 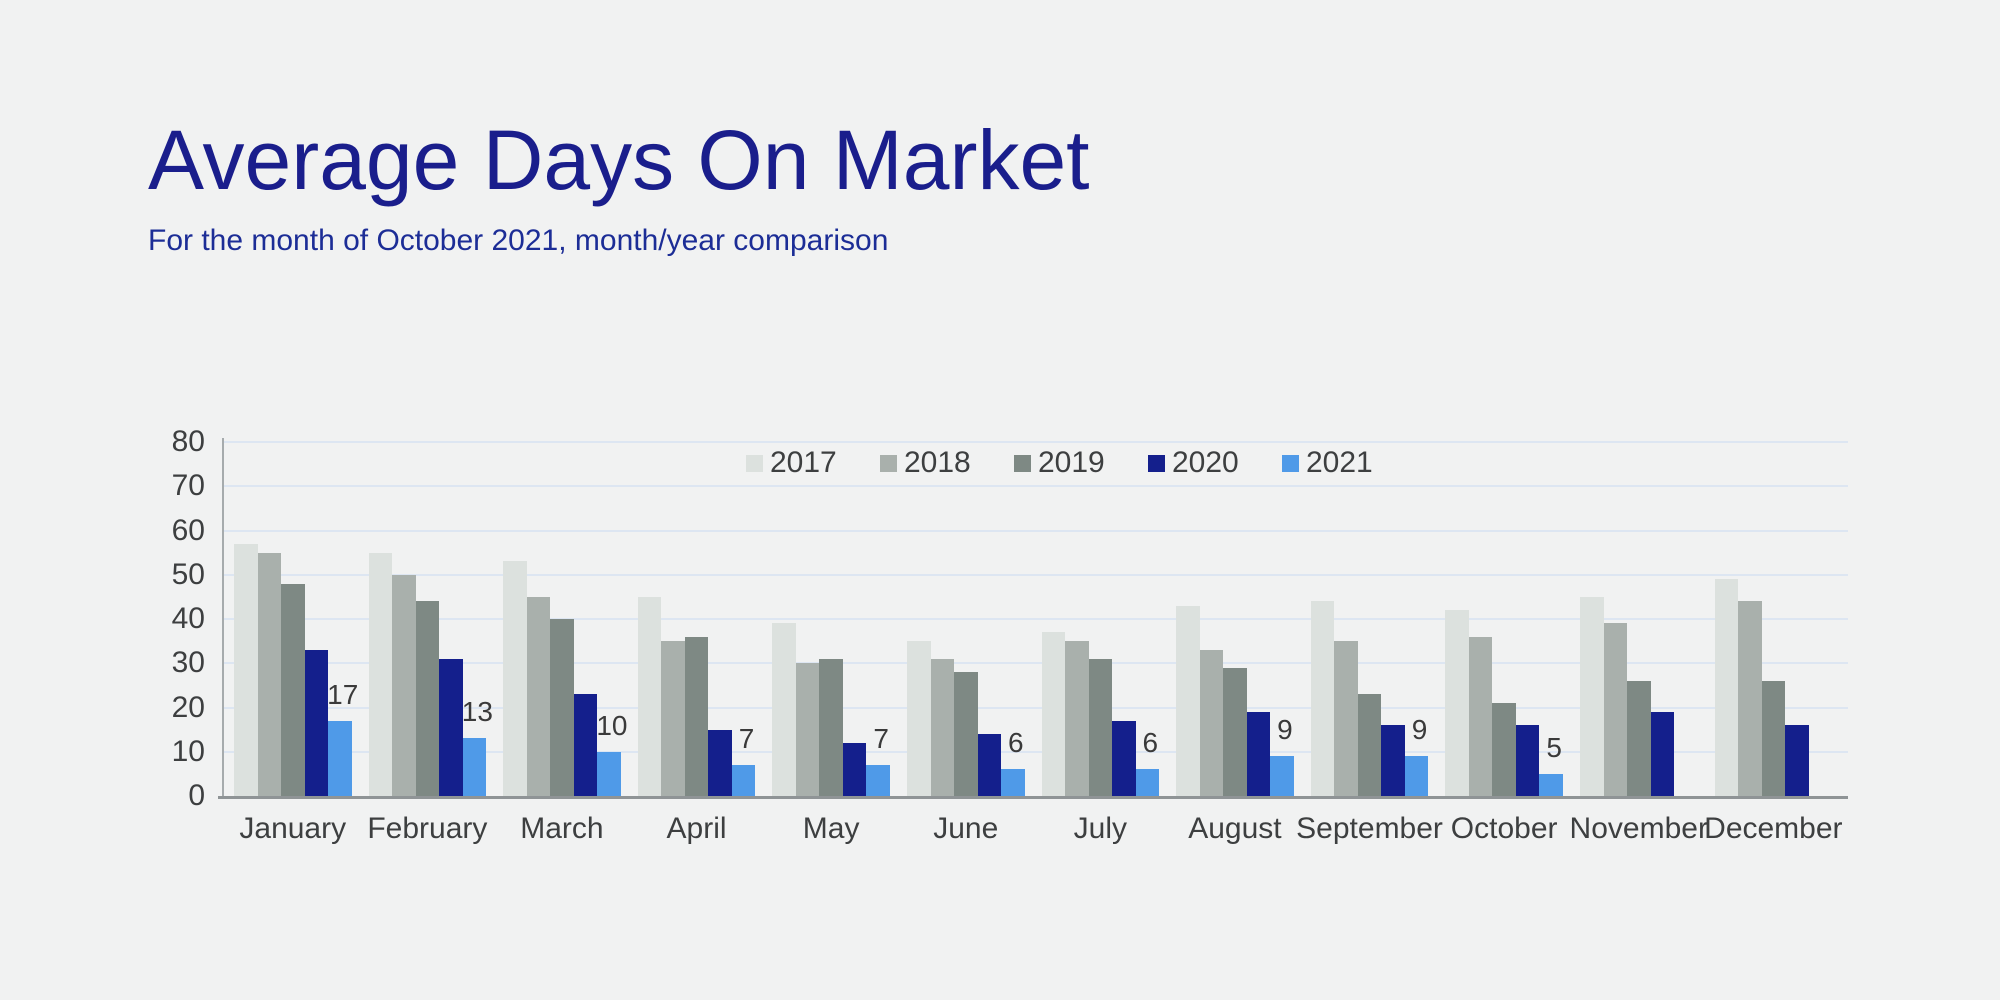 What do you see at coordinates (1750, 698) in the screenshot?
I see `bar-2018-december` at bounding box center [1750, 698].